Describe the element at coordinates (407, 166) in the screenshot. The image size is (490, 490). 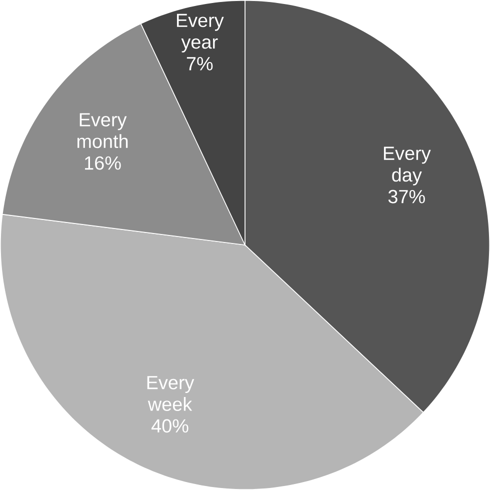
I see `slice-label: Every day` at that location.